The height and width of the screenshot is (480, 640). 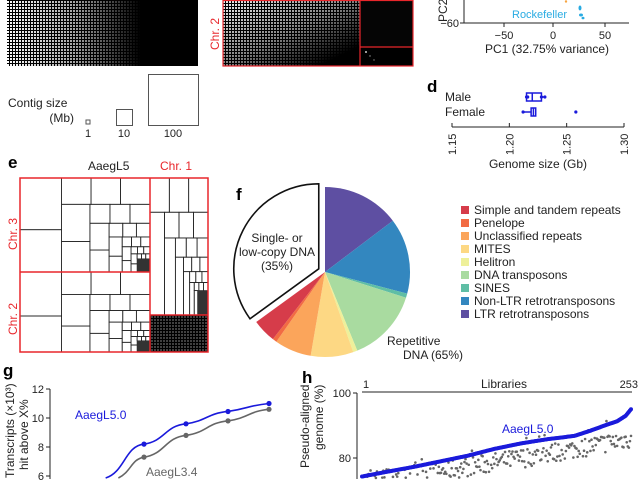 What do you see at coordinates (528, 236) in the screenshot?
I see `legend-label: Unclassified repeats` at bounding box center [528, 236].